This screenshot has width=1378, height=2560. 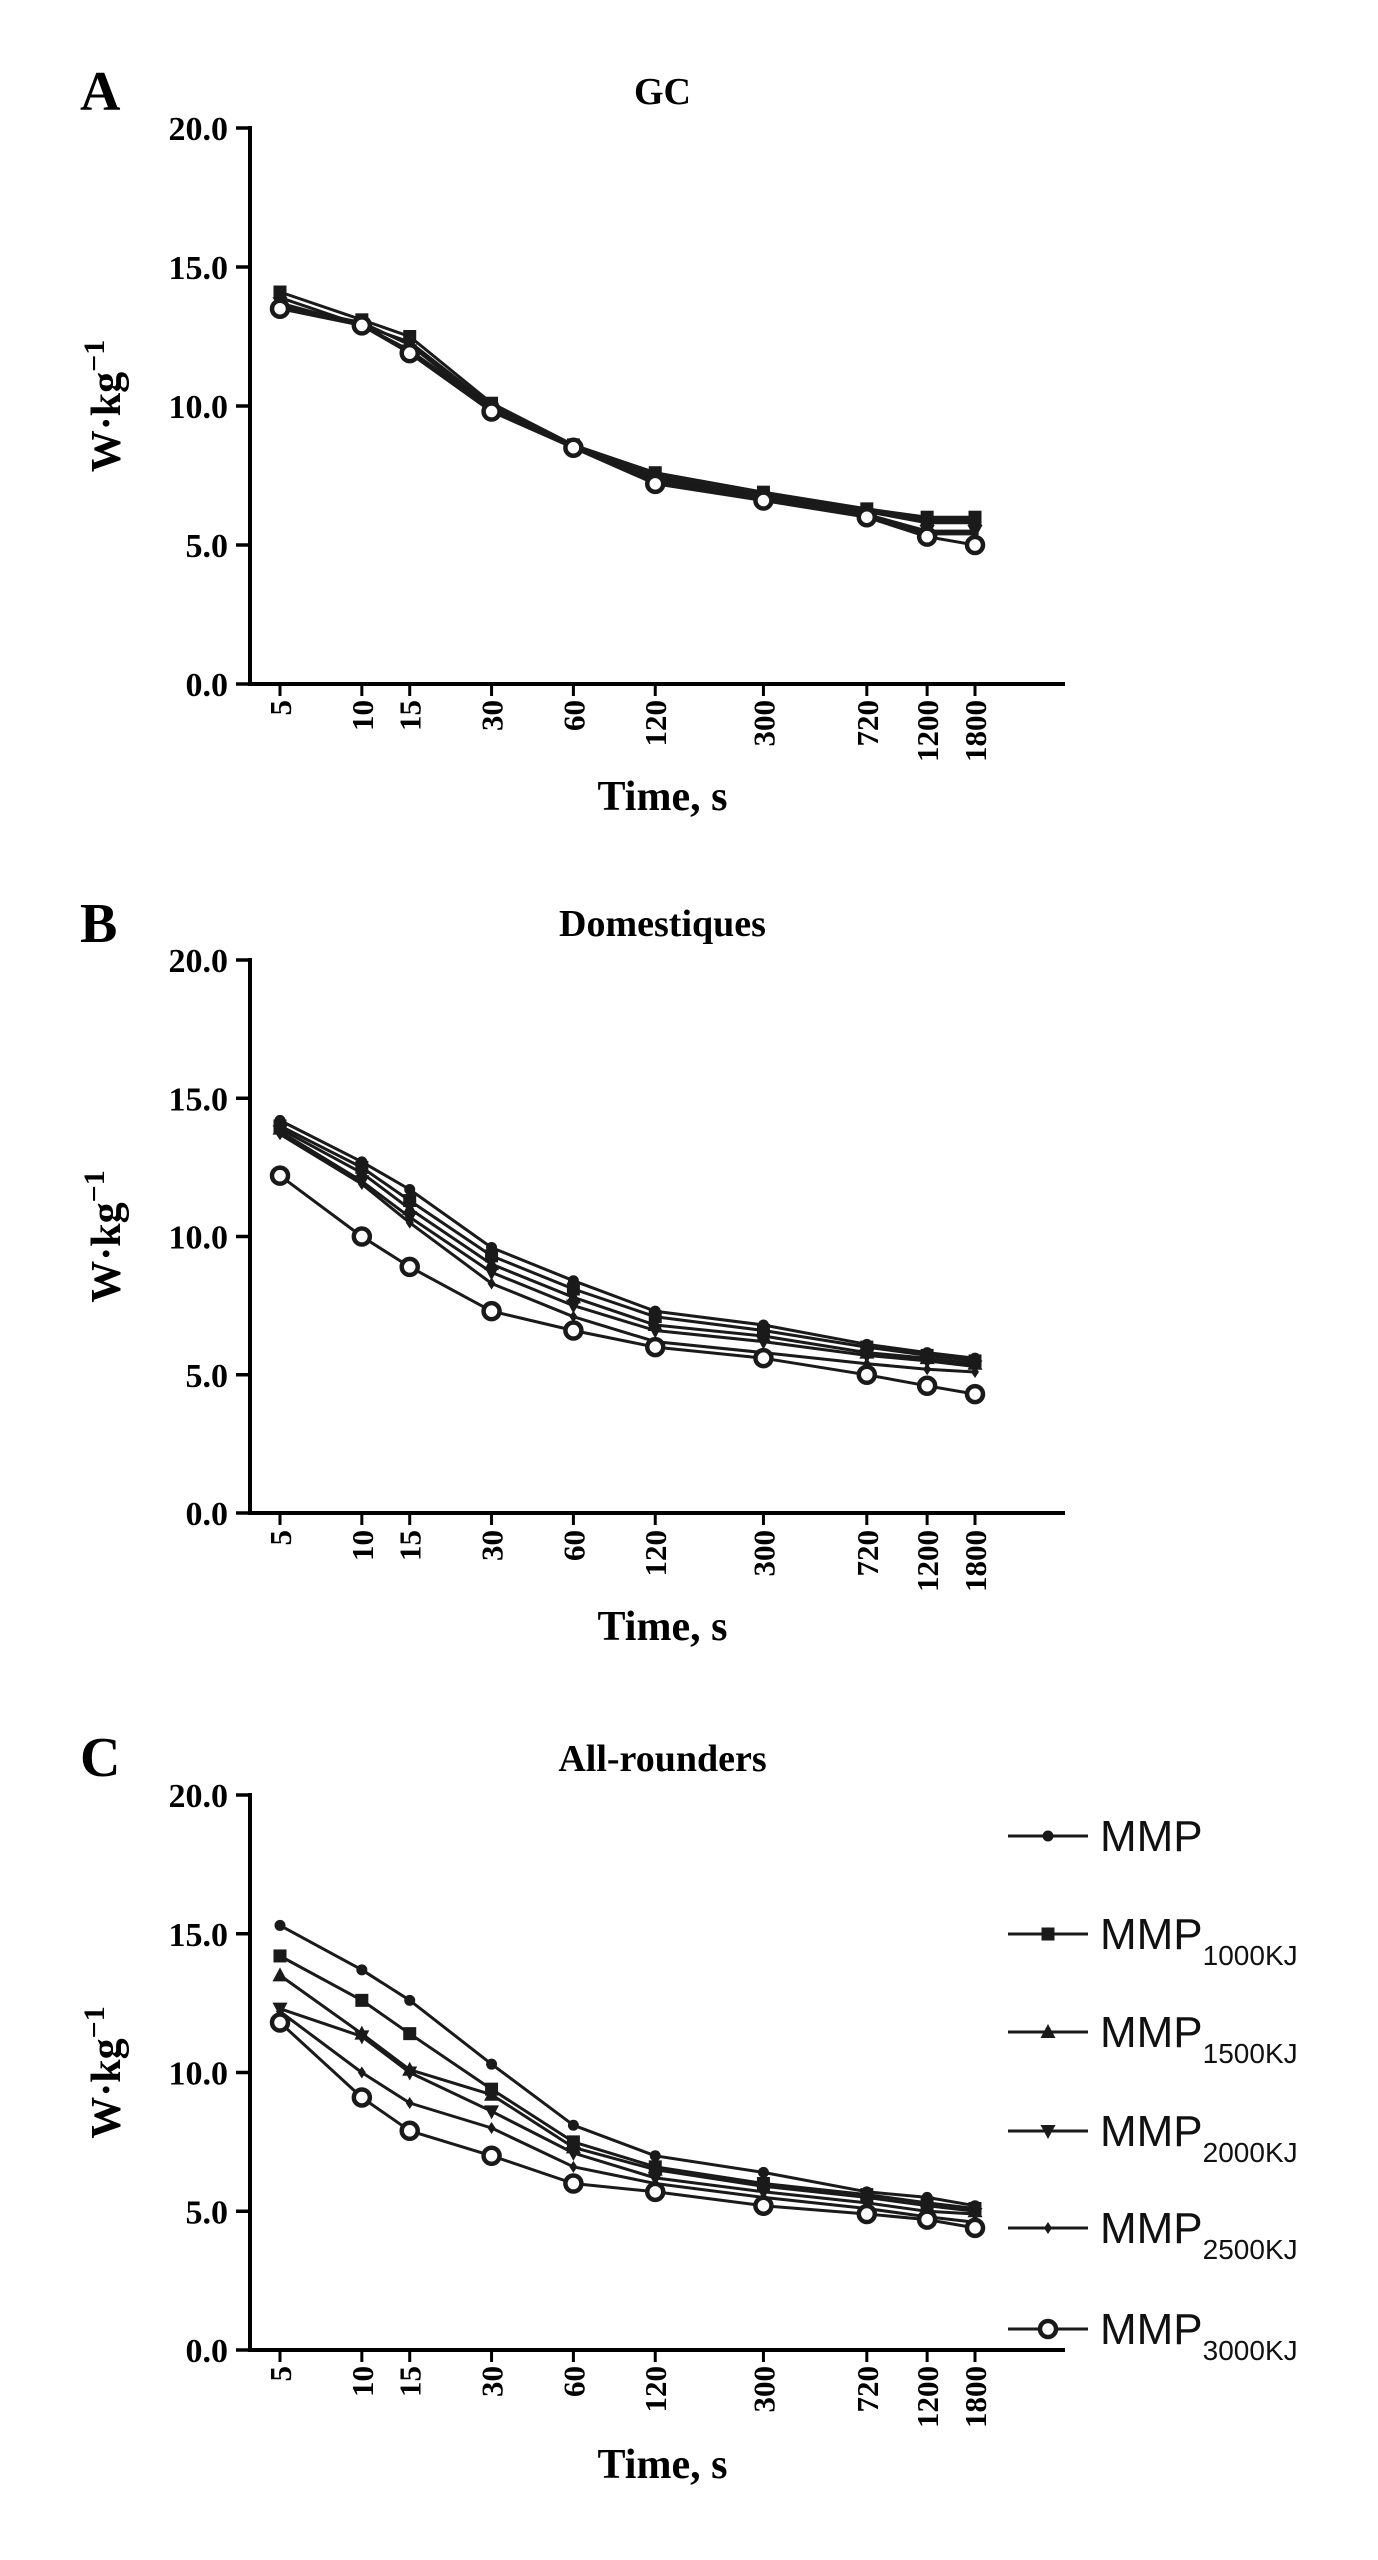 What do you see at coordinates (492, 1545) in the screenshot?
I see `x-tick-label: 30` at bounding box center [492, 1545].